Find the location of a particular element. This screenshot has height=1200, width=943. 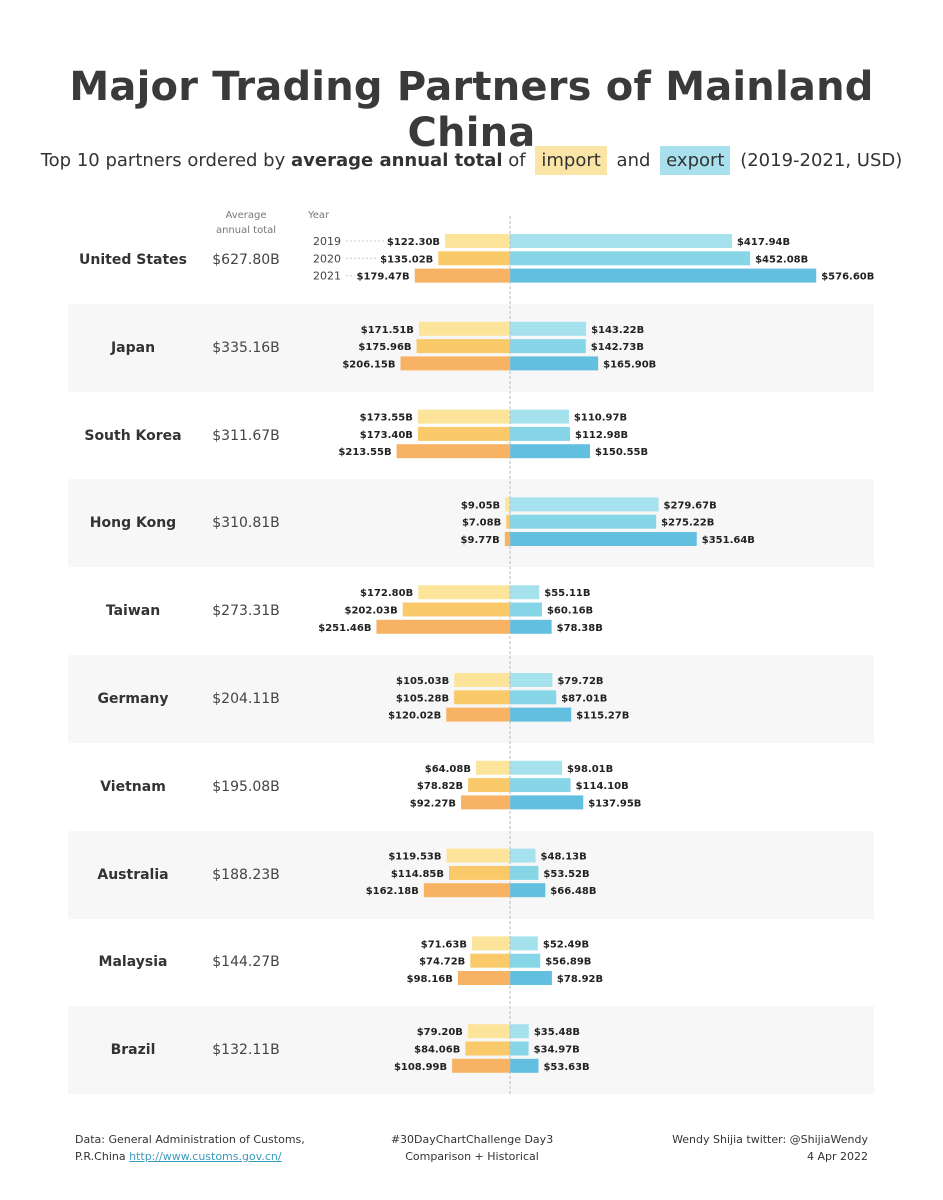

import-value-label: $119.53B is located at coordinates (414, 857).